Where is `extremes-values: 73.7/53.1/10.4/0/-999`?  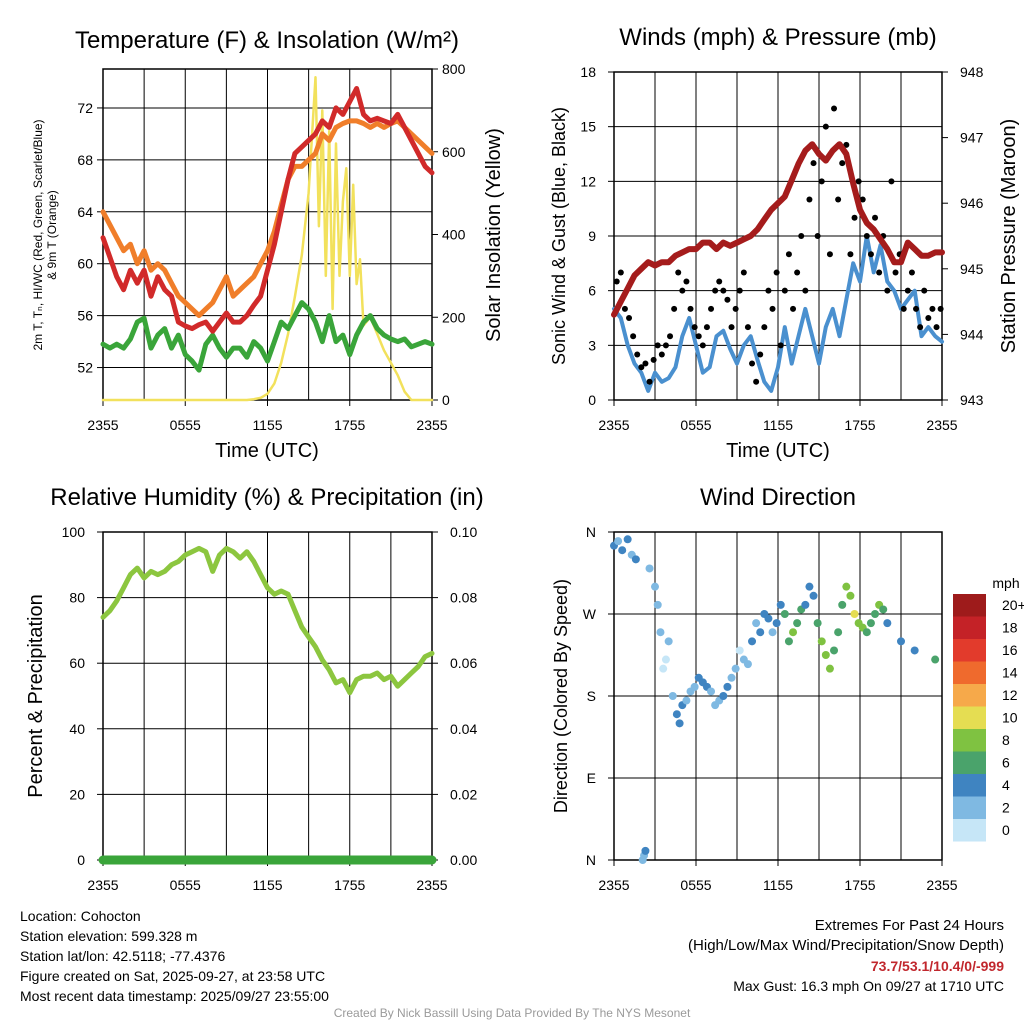 extremes-values: 73.7/53.1/10.4/0/-999 is located at coordinates (937, 966).